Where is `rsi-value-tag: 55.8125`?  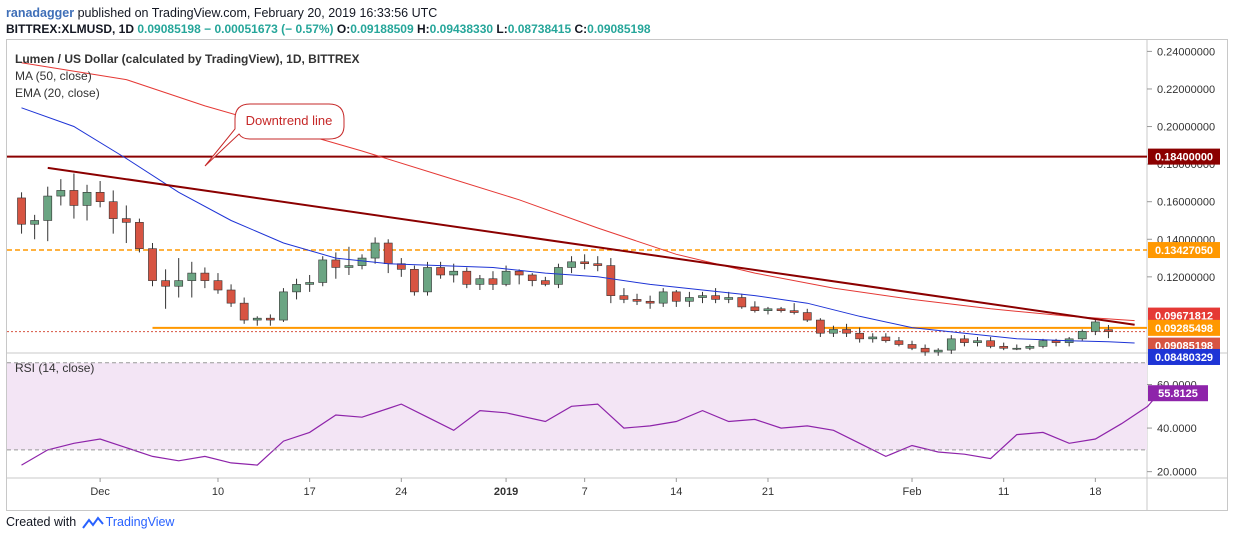
rsi-value-tag: 55.8125 is located at coordinates (1178, 393).